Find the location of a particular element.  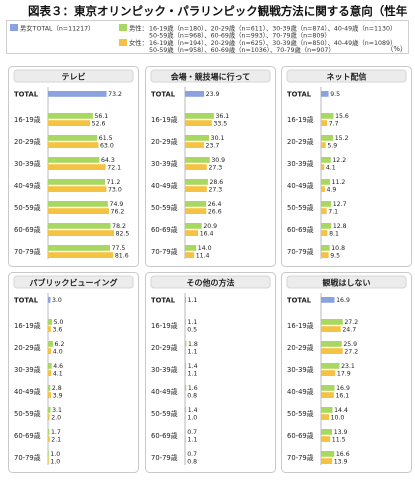

data-label: 10.8 is located at coordinates (338, 248).